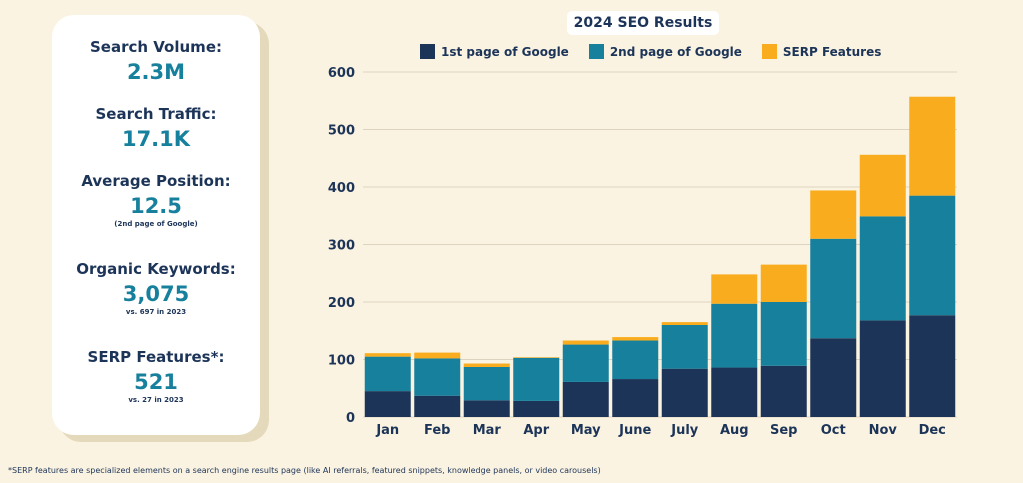  Describe the element at coordinates (684, 430) in the screenshot. I see `x-tick-label: July` at that location.